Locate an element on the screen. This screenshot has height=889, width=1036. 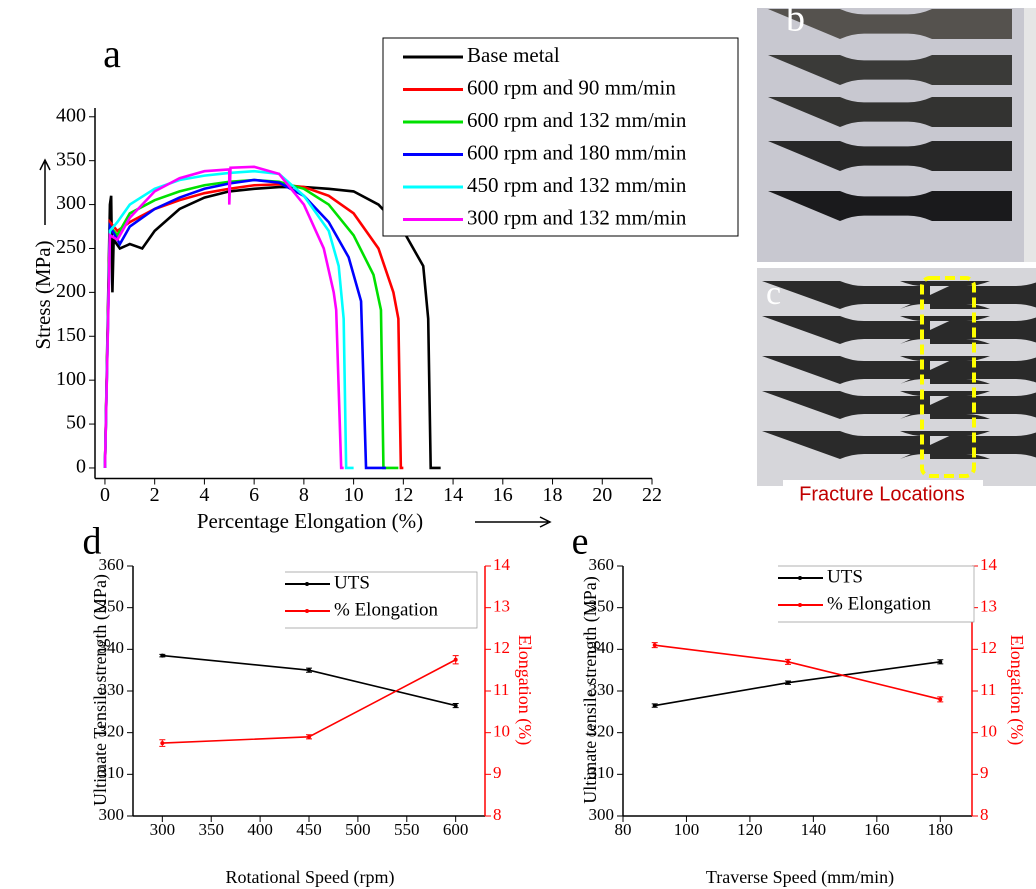
ruler is located at coordinates (1030, 135).